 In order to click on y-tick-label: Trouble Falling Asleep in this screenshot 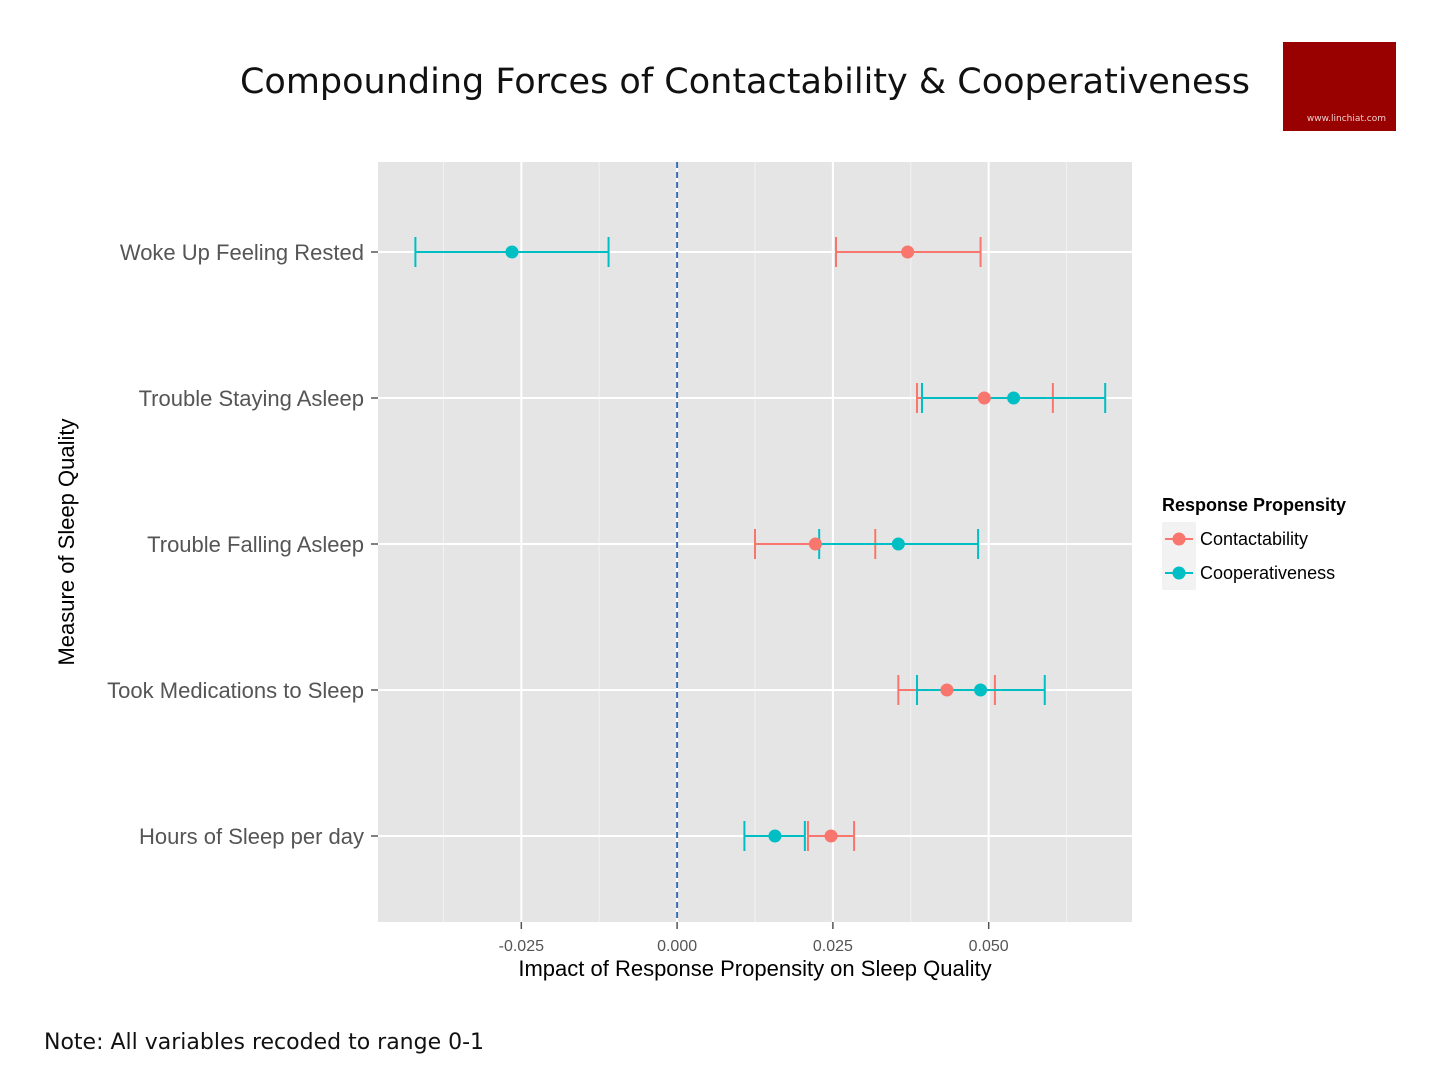, I will do `click(255, 544)`.